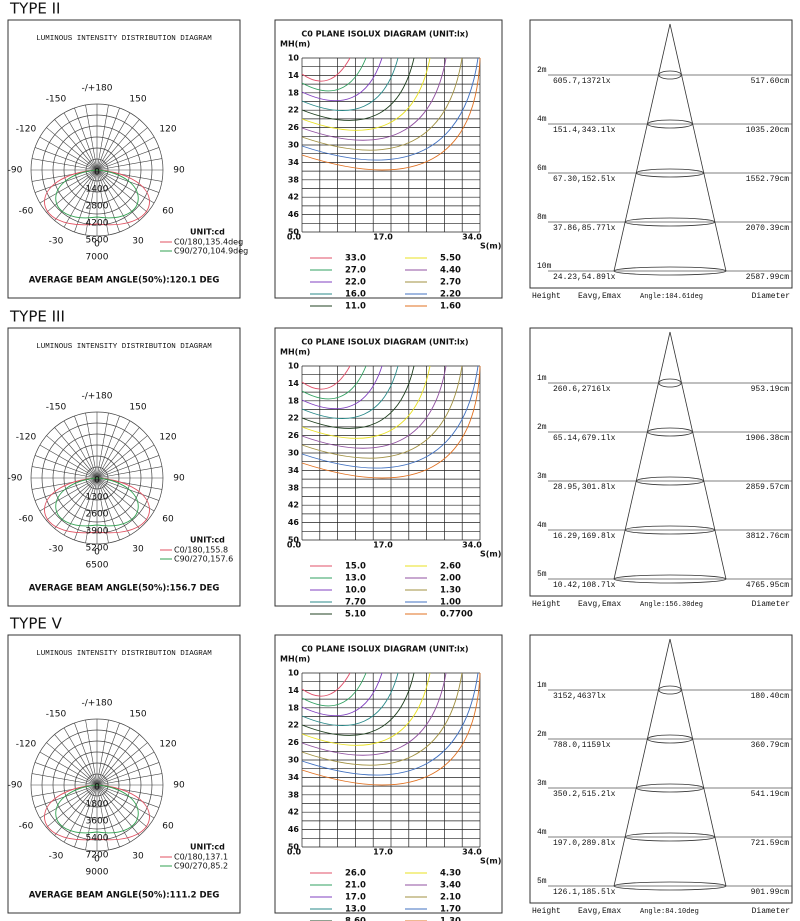 The height and width of the screenshot is (921, 800). I want to click on cone-eavg: 788.0,1159lx, so click(582, 745).